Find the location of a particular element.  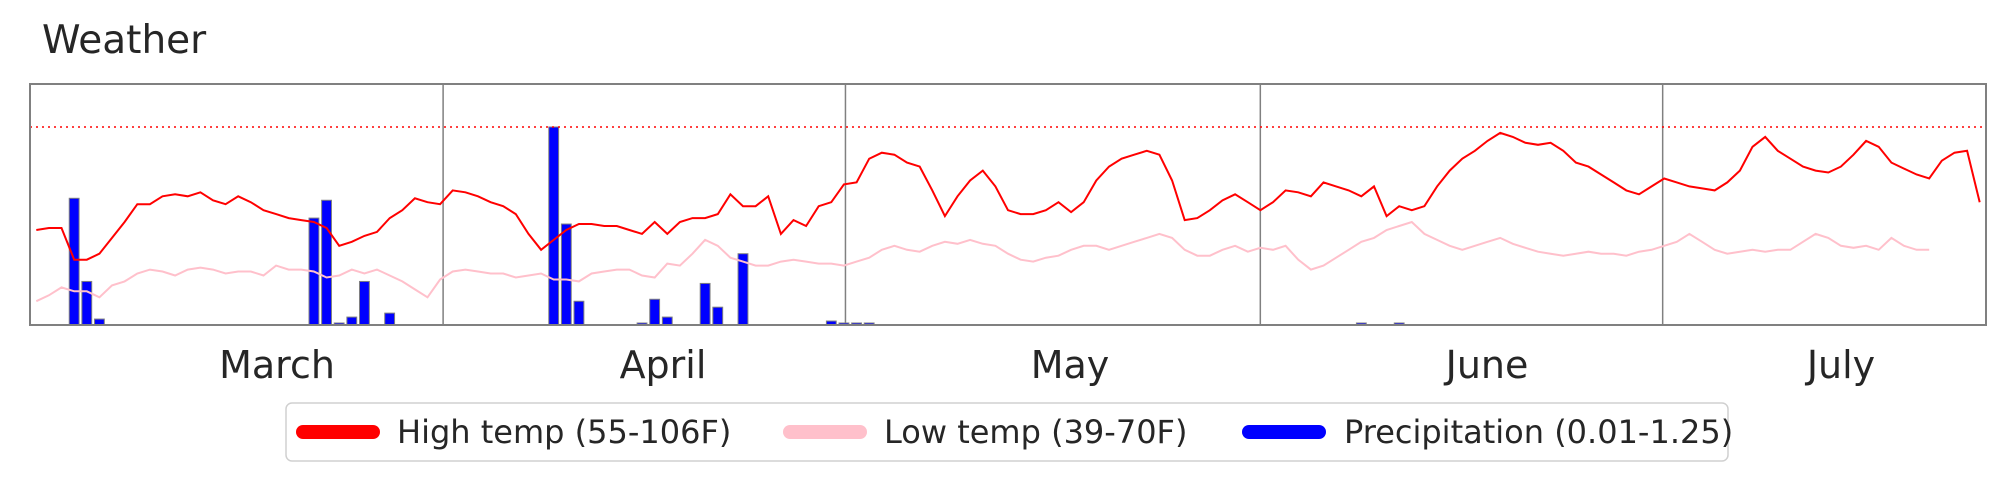

legend-label: Low temp (39-70F) is located at coordinates (1035, 432).